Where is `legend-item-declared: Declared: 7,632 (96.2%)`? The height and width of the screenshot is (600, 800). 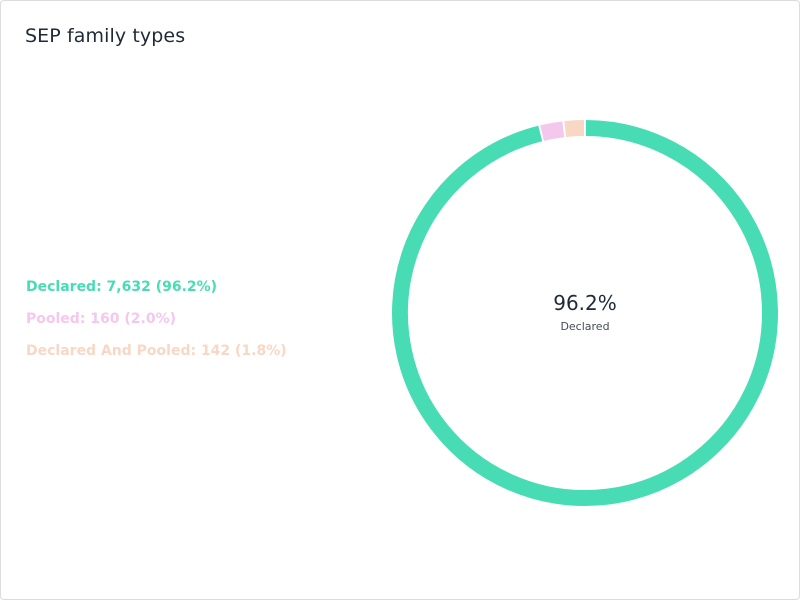 legend-item-declared: Declared: 7,632 (96.2%) is located at coordinates (122, 287).